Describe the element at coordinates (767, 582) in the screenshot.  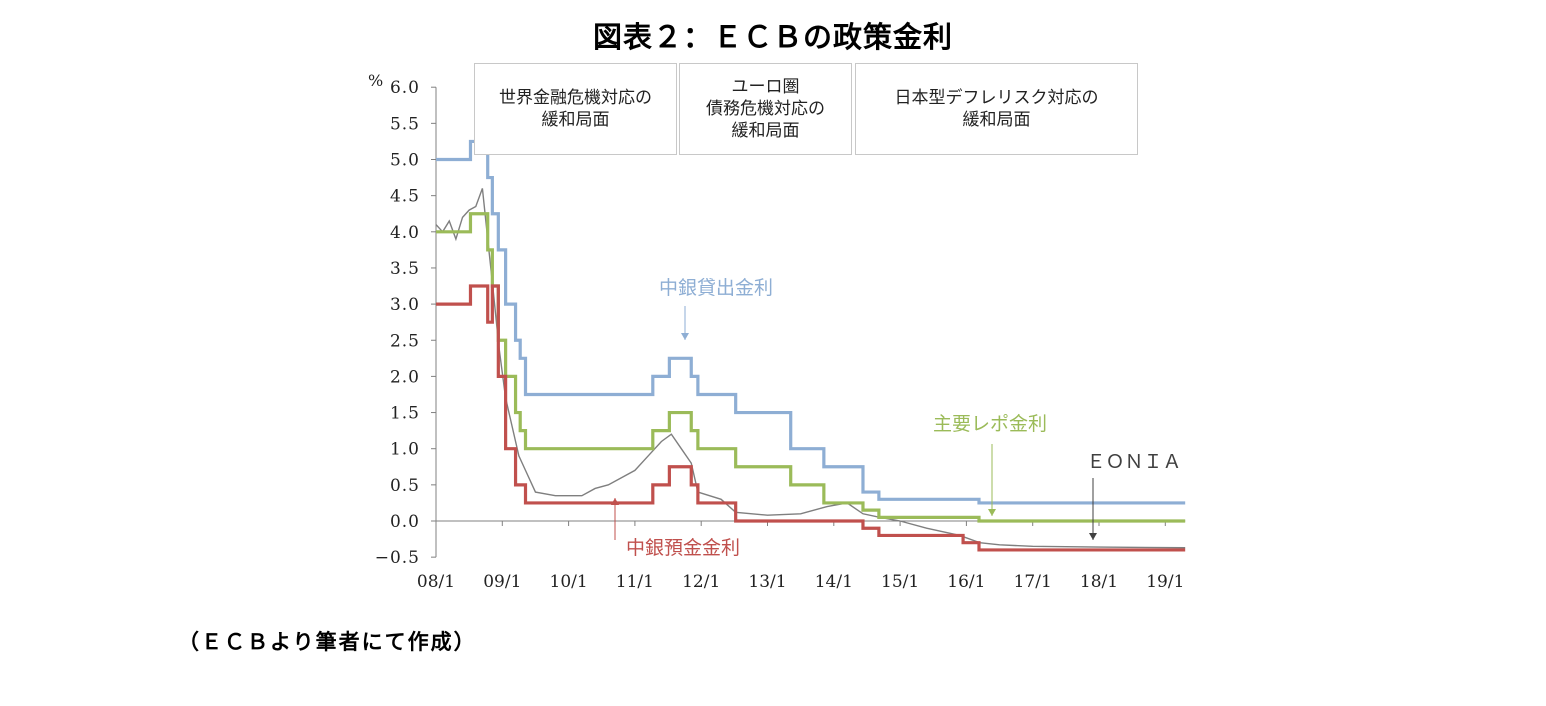
I see `x-tick-label: 13/1` at that location.